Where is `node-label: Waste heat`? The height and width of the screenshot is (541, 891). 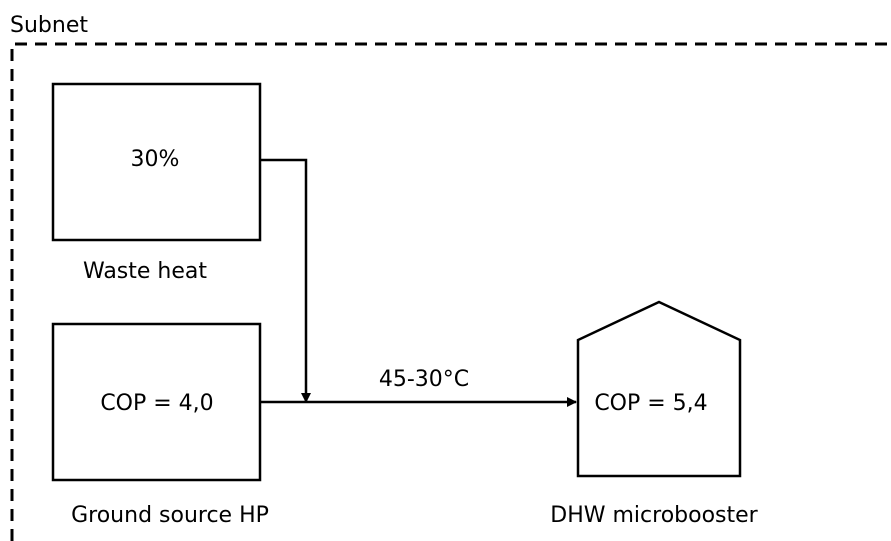 node-label: Waste heat is located at coordinates (145, 271).